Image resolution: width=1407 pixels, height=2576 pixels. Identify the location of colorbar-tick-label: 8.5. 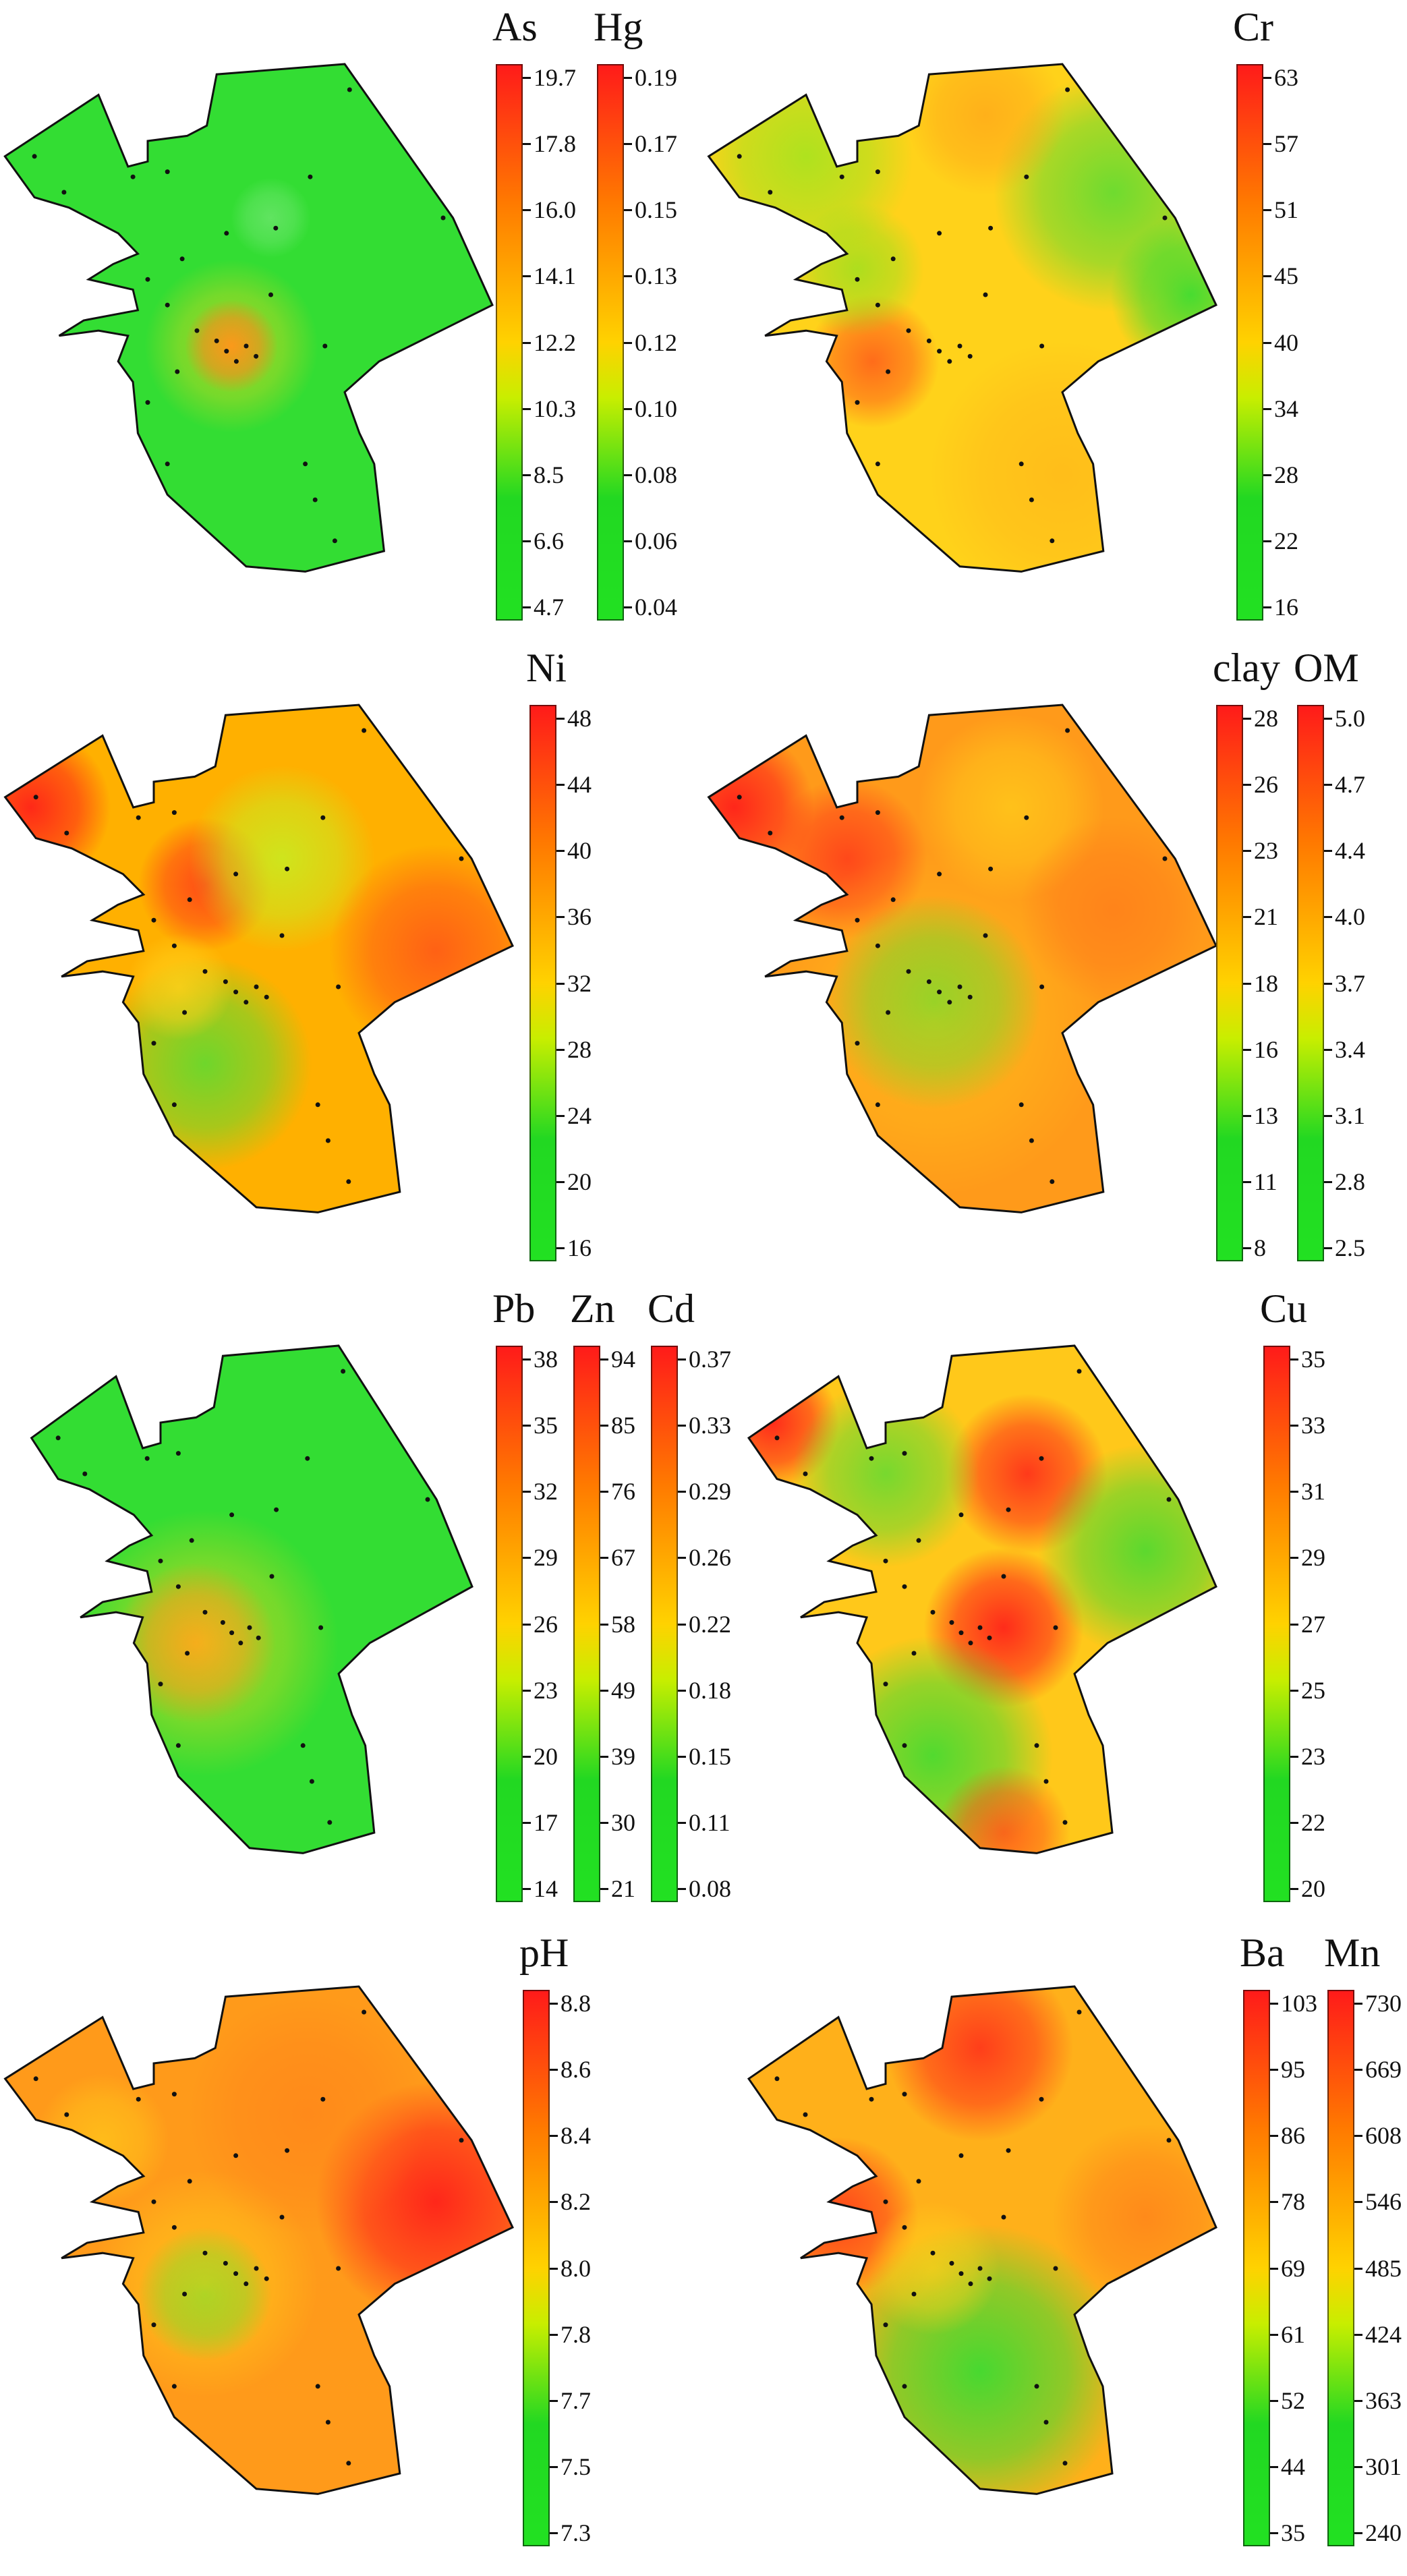
(549, 474).